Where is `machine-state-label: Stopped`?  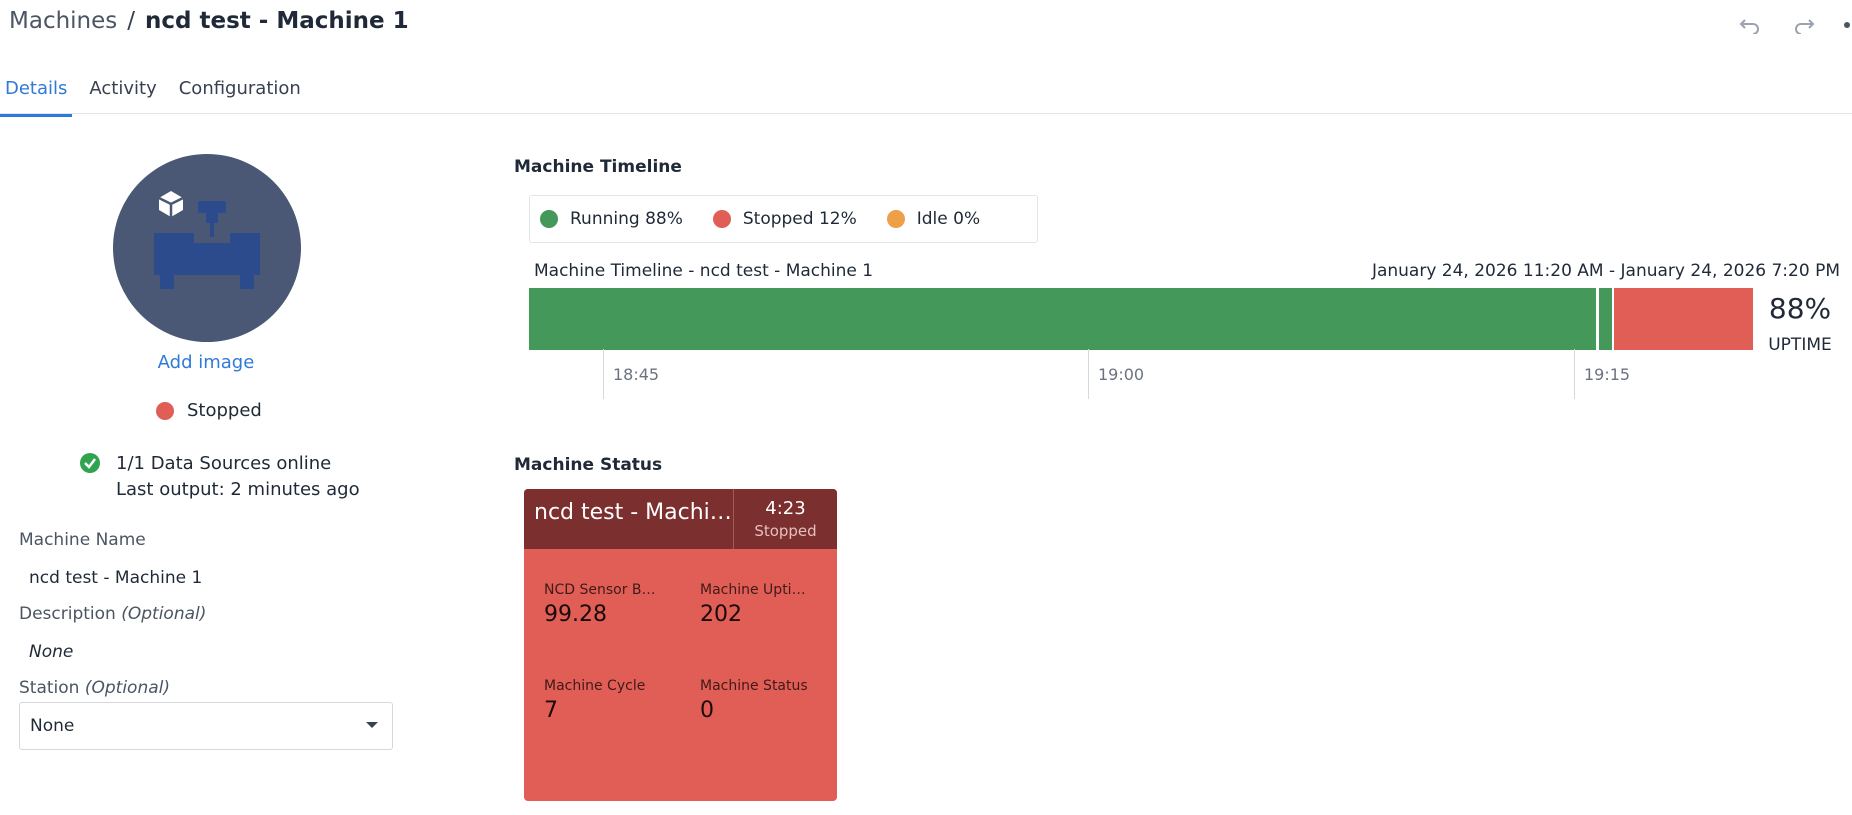
machine-state-label: Stopped is located at coordinates (224, 410).